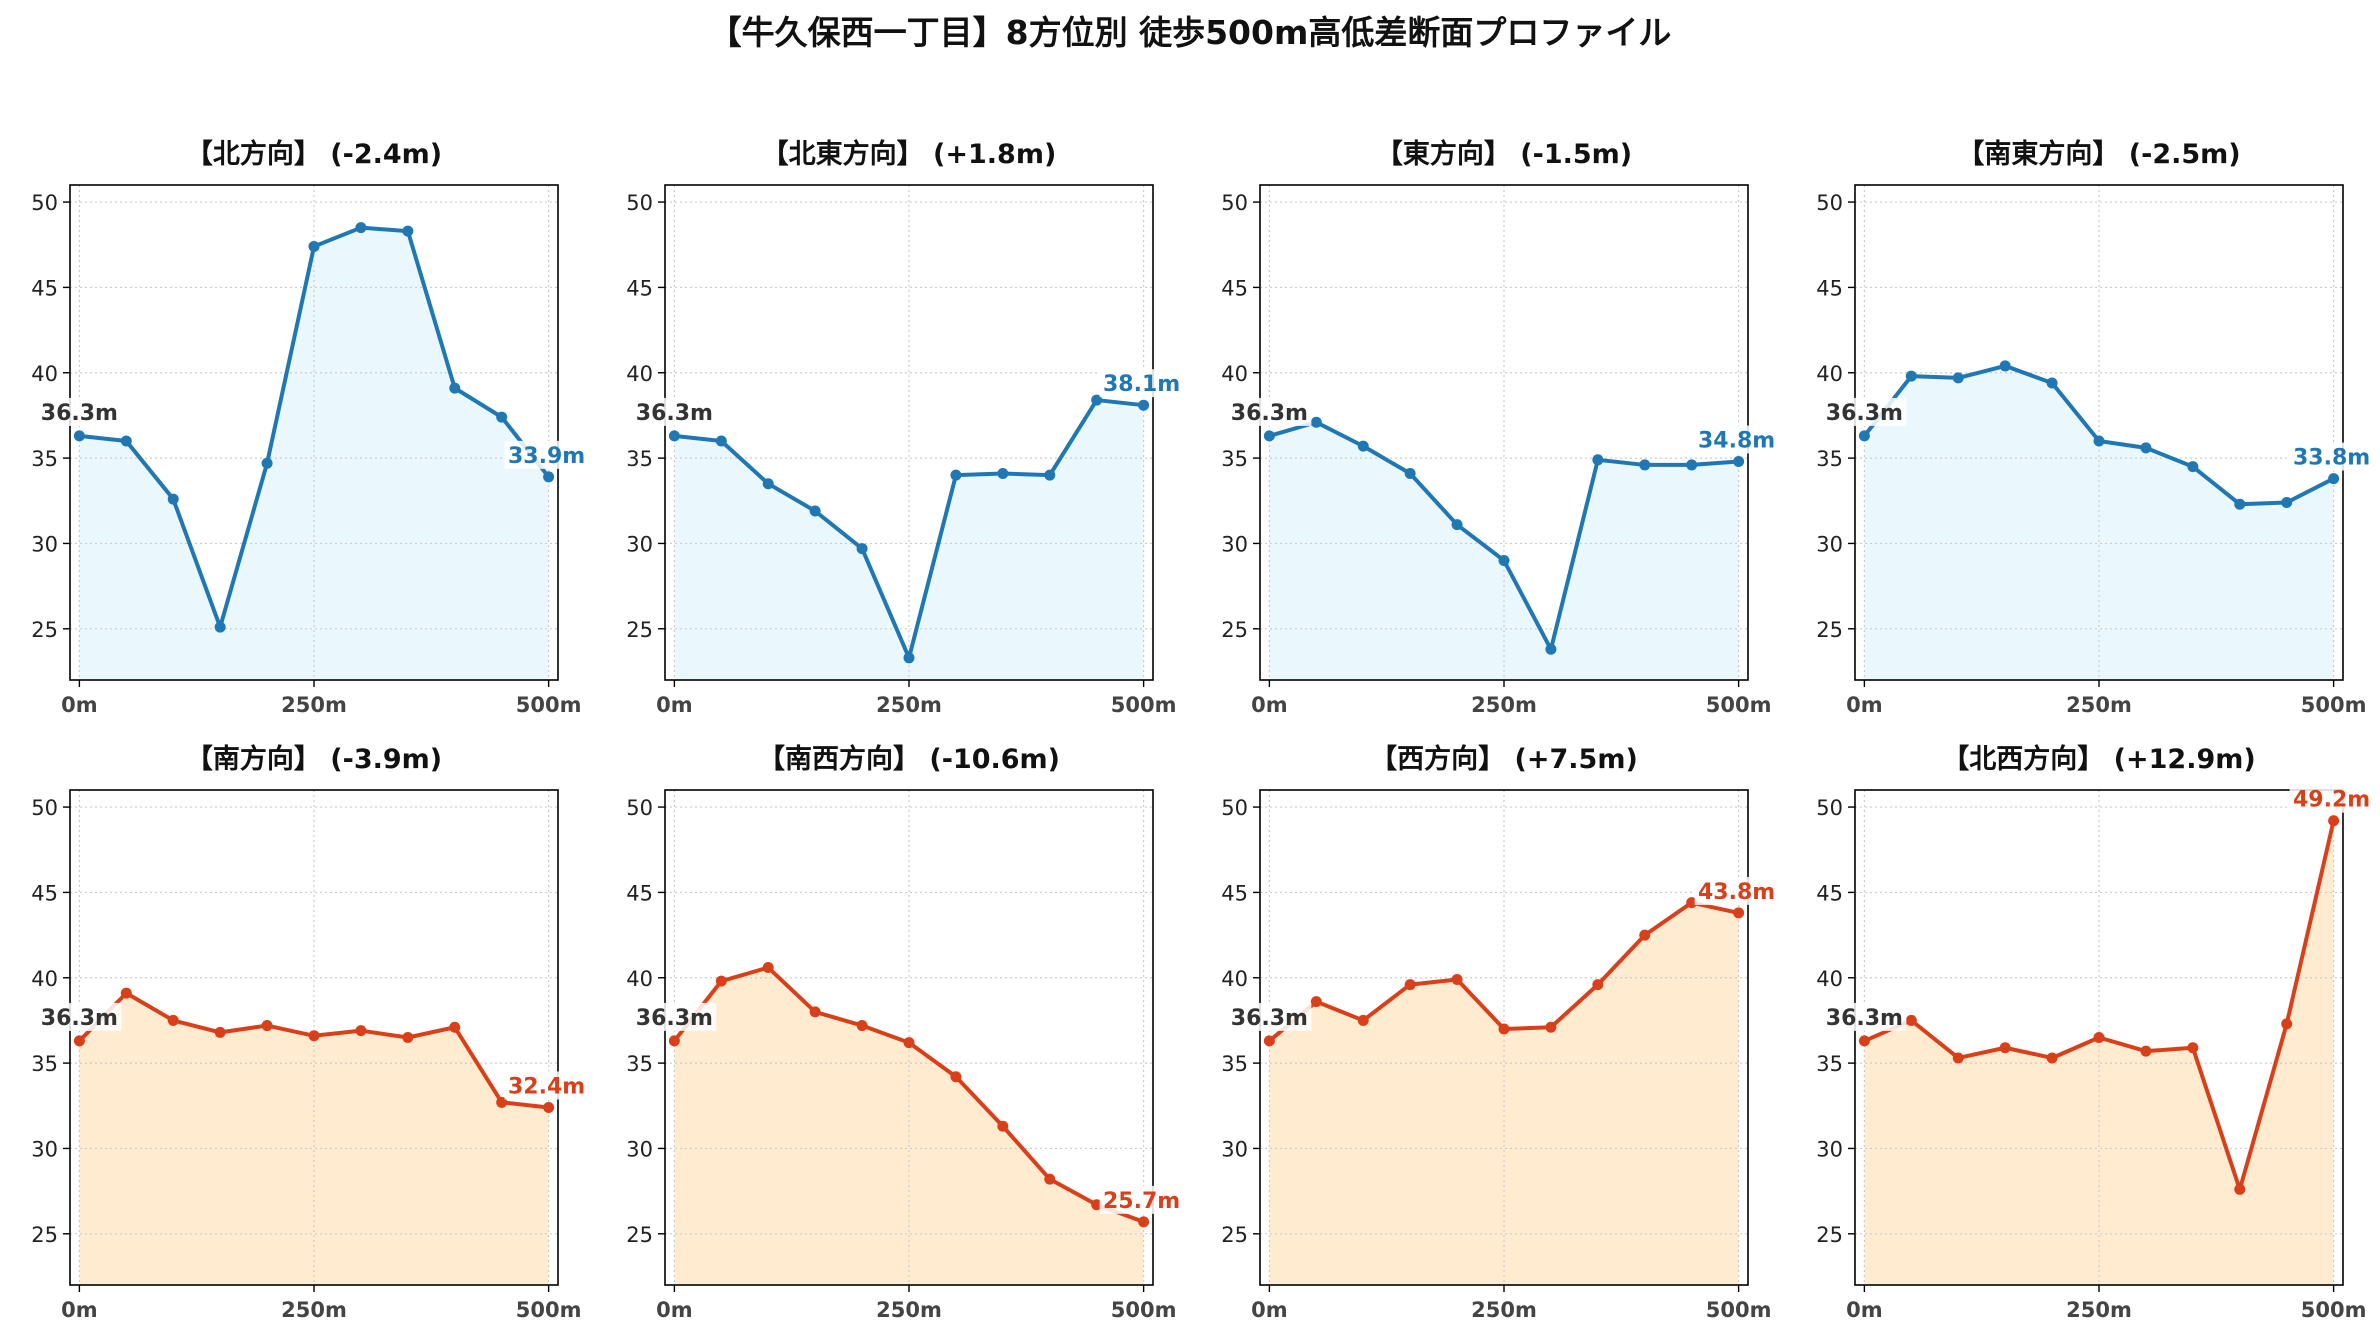 This screenshot has height=1340, width=2380. Describe the element at coordinates (1141, 1201) in the screenshot. I see `end-elevation-label: 25.7m` at that location.